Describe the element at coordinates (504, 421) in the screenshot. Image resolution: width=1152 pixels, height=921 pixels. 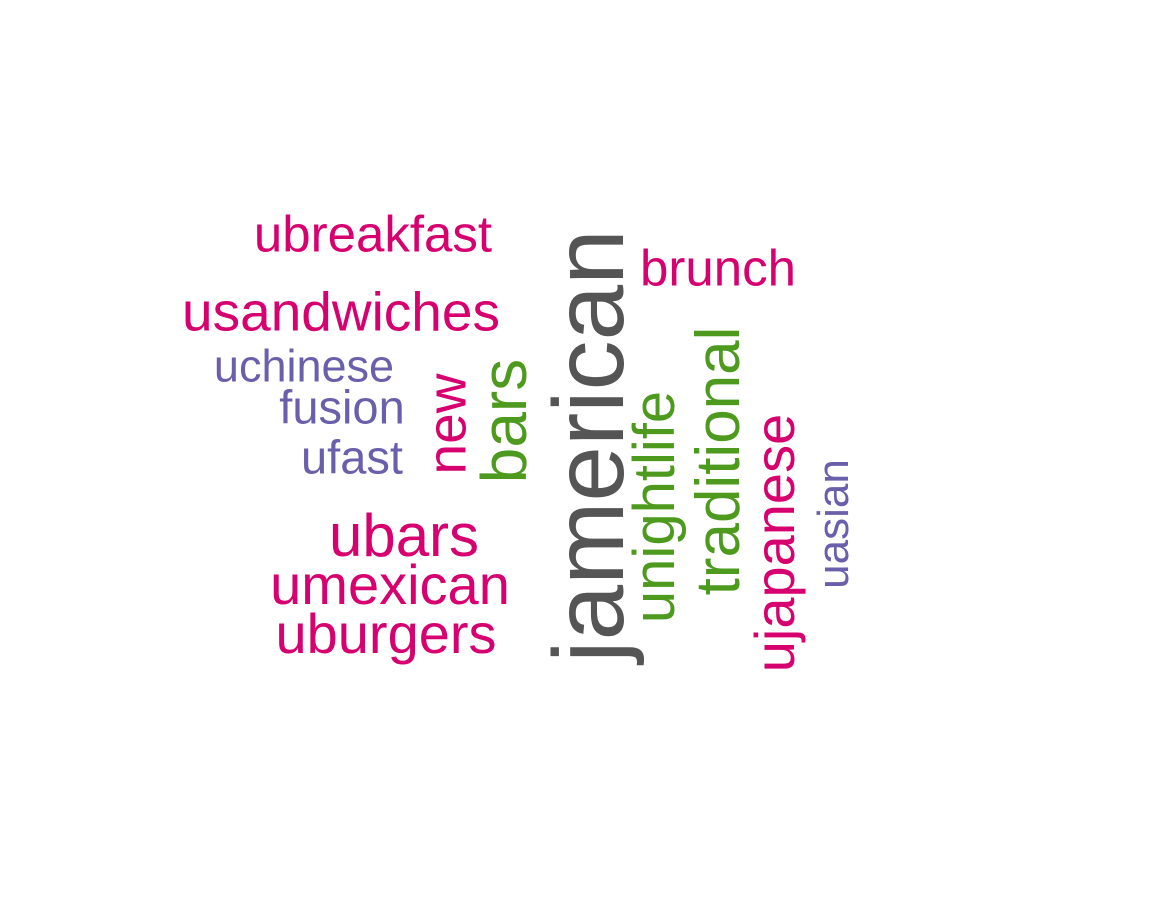
I see `word-bars: bars` at that location.